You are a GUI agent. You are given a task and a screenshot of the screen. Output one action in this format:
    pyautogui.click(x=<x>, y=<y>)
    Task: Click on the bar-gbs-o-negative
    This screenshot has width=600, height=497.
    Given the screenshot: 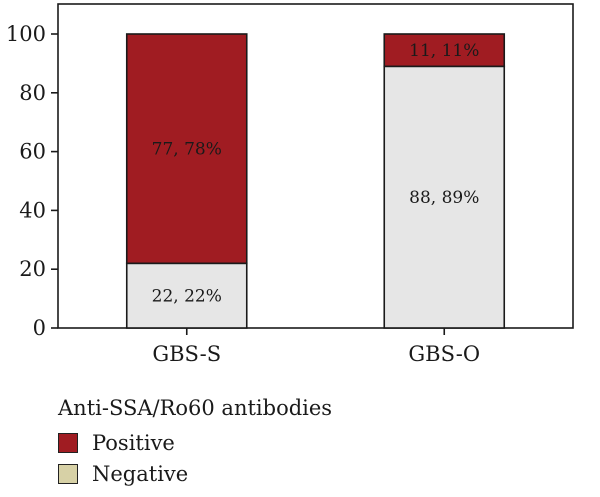 What is the action you would take?
    pyautogui.click(x=444, y=197)
    